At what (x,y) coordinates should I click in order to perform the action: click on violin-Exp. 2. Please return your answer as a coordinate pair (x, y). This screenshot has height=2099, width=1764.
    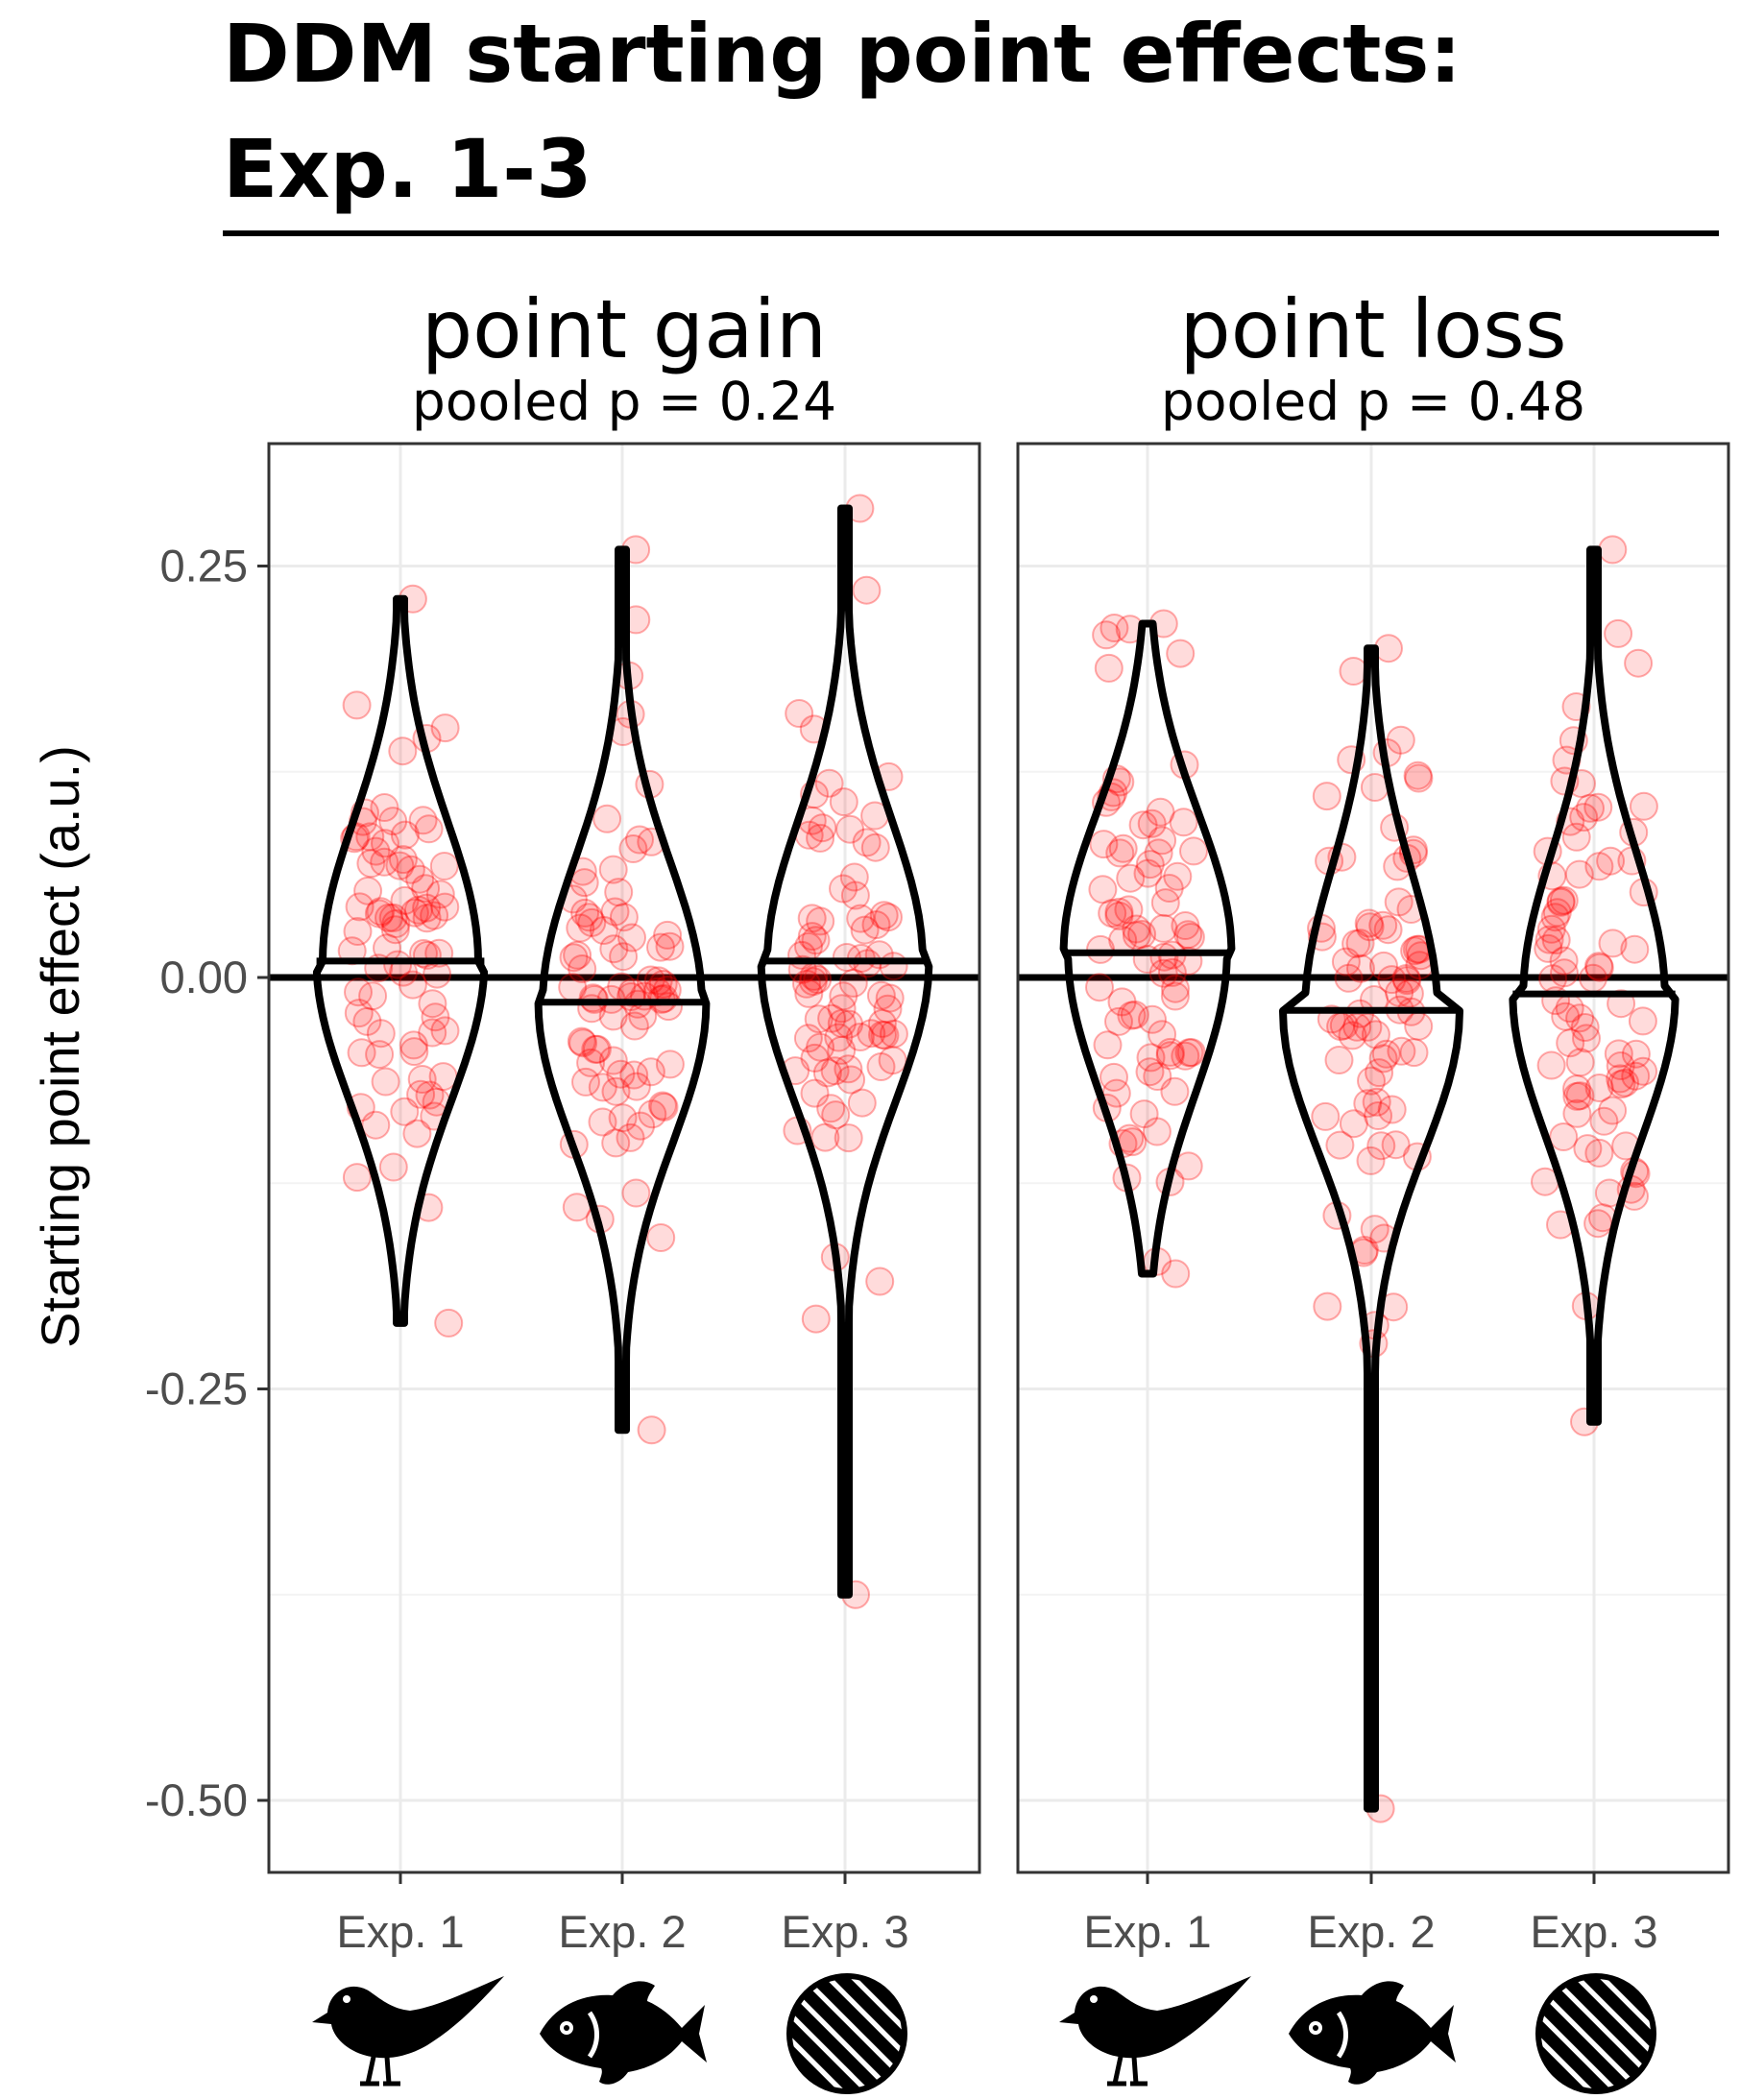
    Looking at the image, I should click on (1371, 1228).